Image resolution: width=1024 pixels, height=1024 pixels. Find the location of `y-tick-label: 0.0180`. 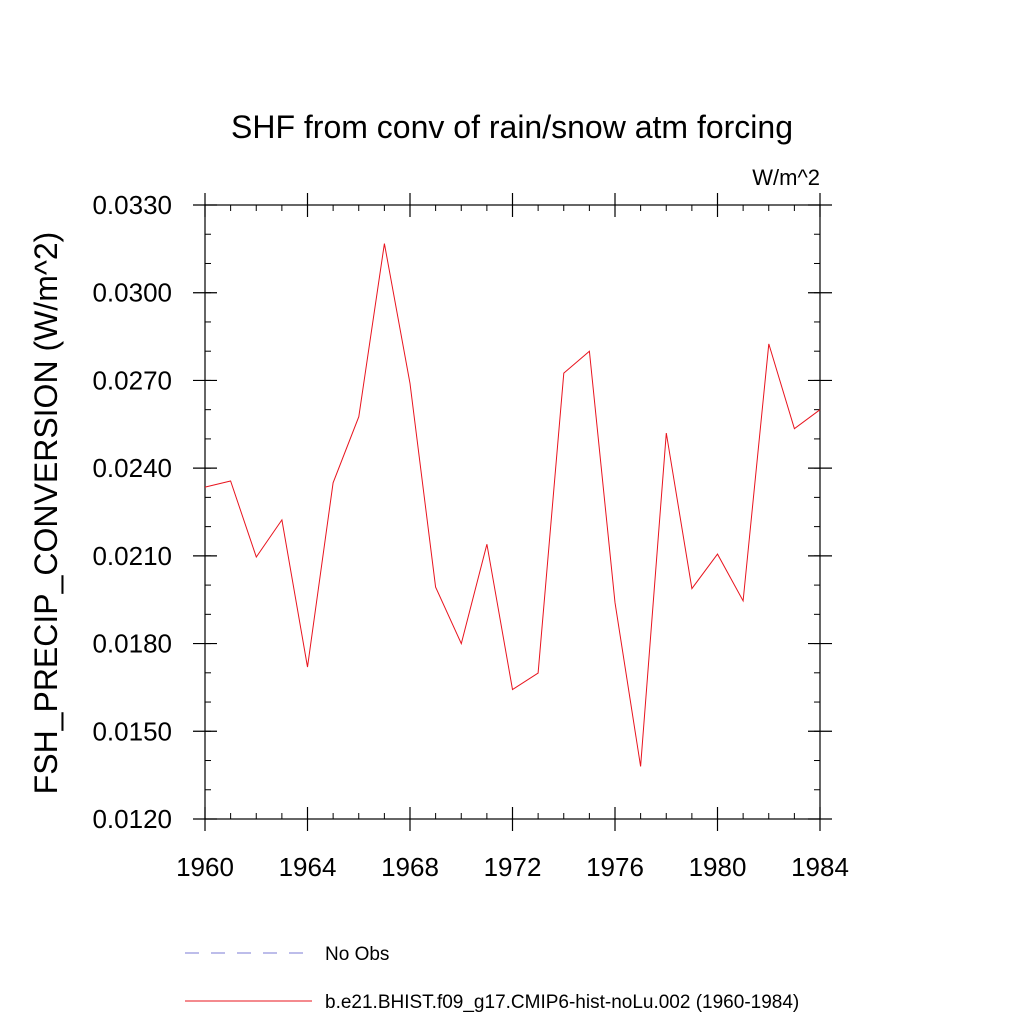

y-tick-label: 0.0180 is located at coordinates (132, 644).